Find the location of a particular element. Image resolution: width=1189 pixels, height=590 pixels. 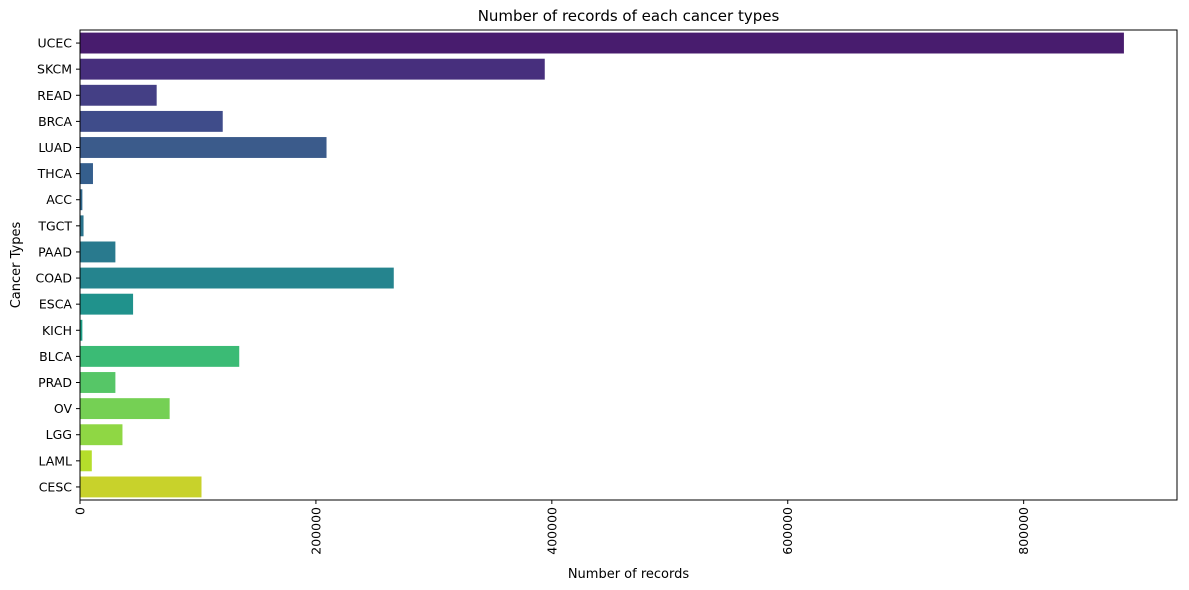

bar-cesc is located at coordinates (141, 487).